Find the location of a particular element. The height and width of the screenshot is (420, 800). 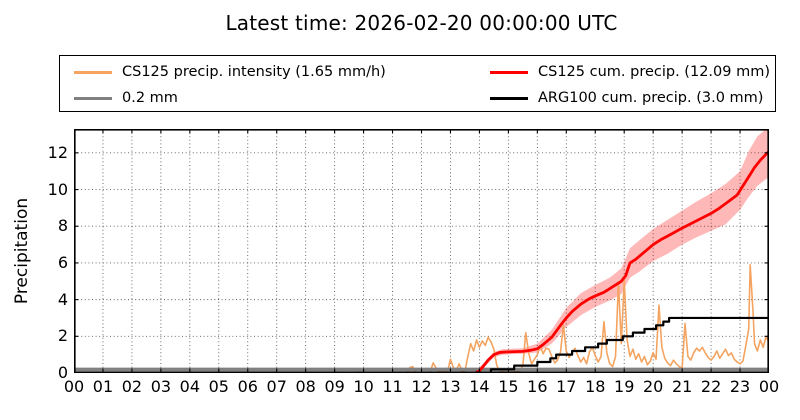

legend-label-threshold: 0.2 mm is located at coordinates (150, 98).